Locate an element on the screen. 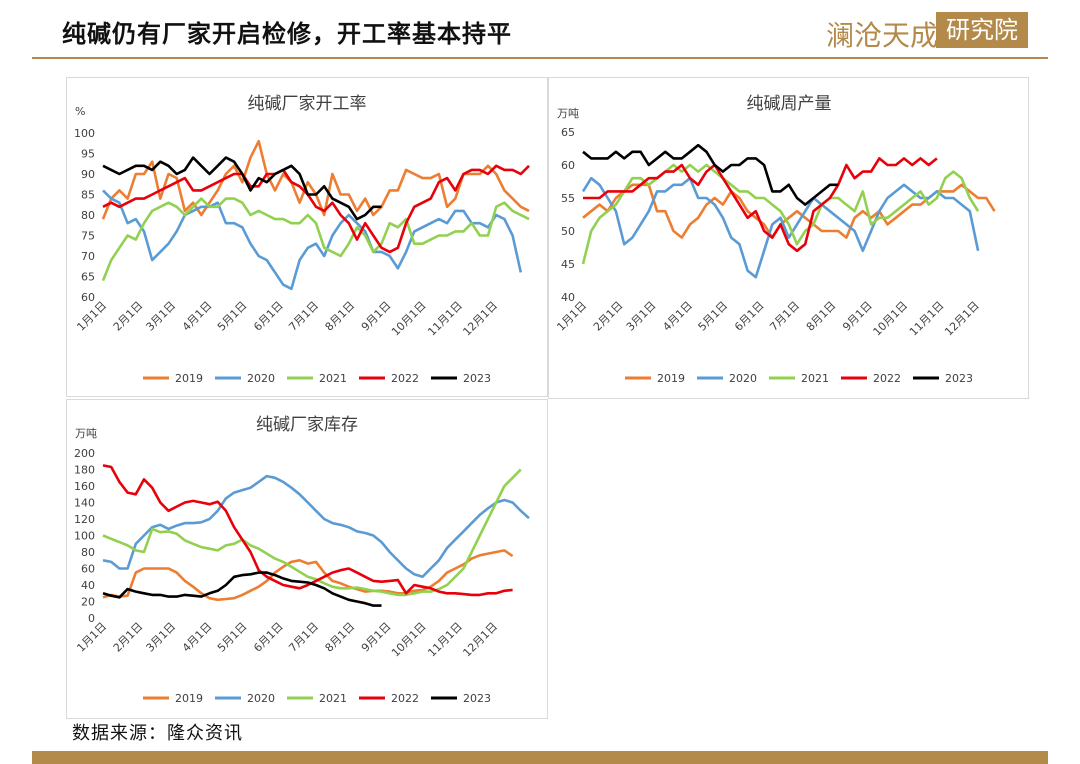  y-tick-label: 90 is located at coordinates (88, 174).